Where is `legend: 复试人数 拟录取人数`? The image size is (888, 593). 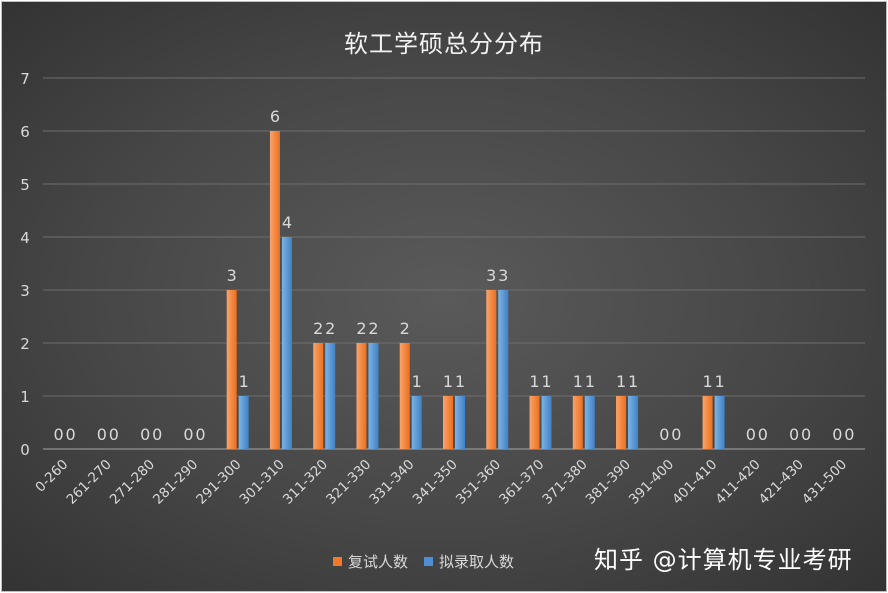 legend: 复试人数 拟录取人数 is located at coordinates (431, 561).